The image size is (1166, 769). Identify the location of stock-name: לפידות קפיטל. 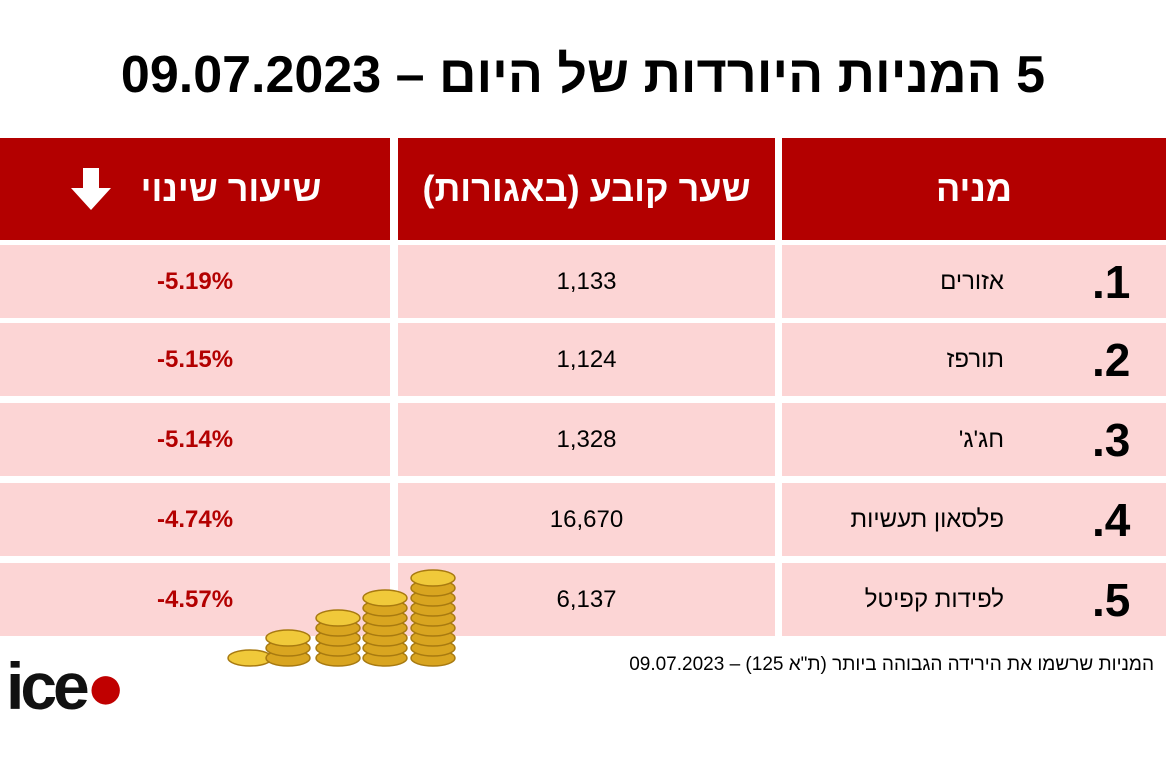
(934, 599).